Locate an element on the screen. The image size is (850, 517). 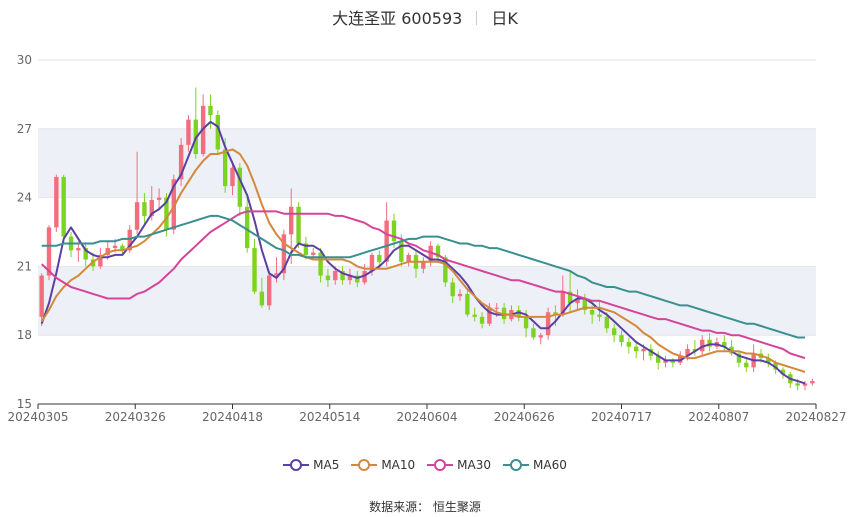
period-label: 日K is located at coordinates (504, 18).